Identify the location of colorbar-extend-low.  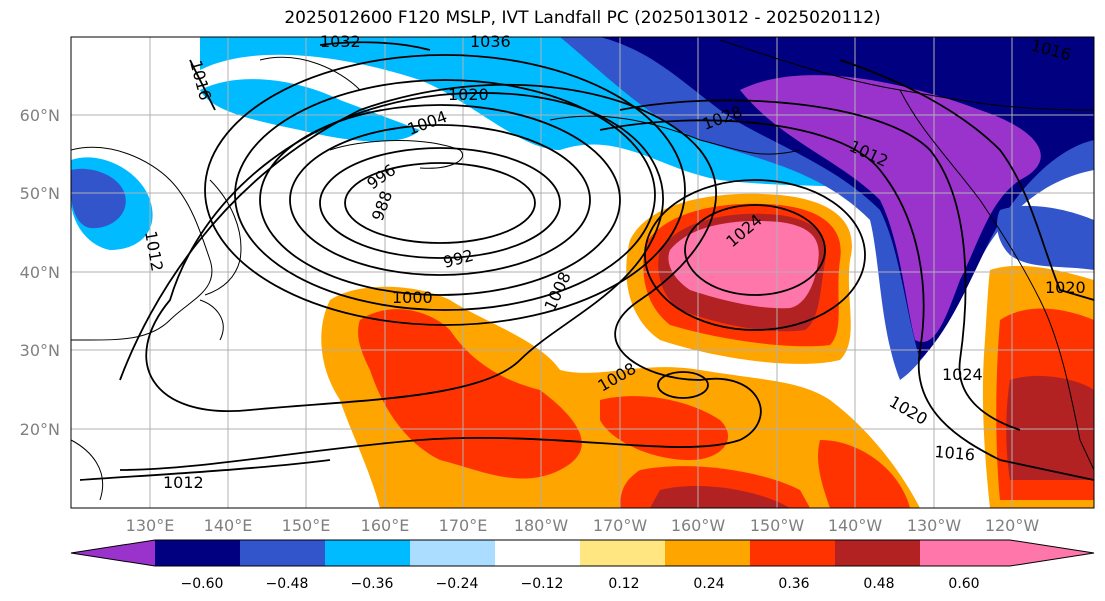
(113, 553).